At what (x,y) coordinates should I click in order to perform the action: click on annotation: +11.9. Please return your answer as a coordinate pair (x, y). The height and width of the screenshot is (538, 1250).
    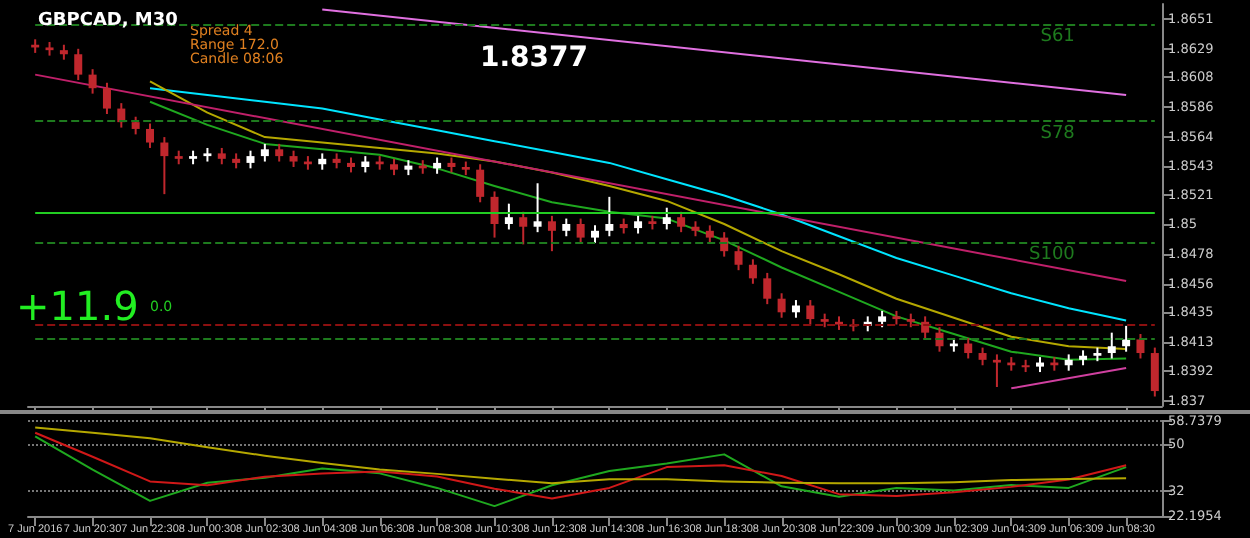
    Looking at the image, I should click on (77, 306).